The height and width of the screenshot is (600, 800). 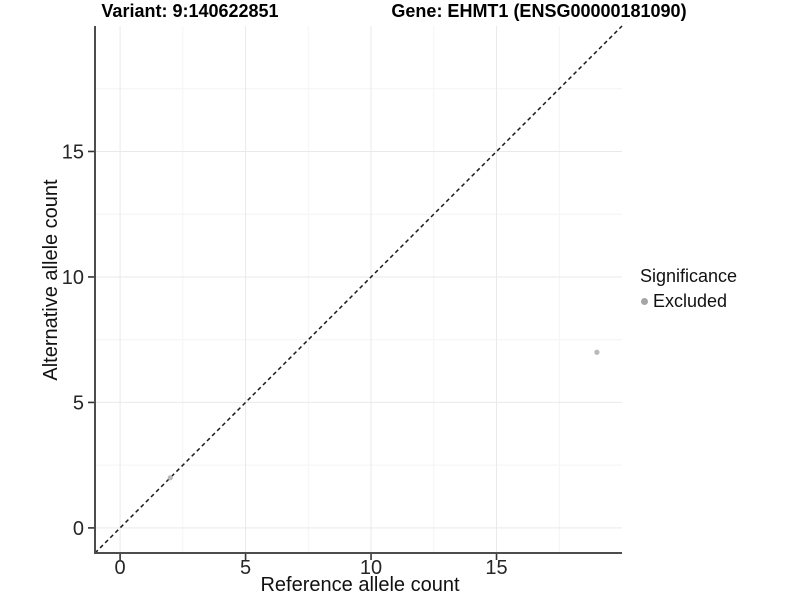 I want to click on x-tick-label: 5, so click(x=245, y=568).